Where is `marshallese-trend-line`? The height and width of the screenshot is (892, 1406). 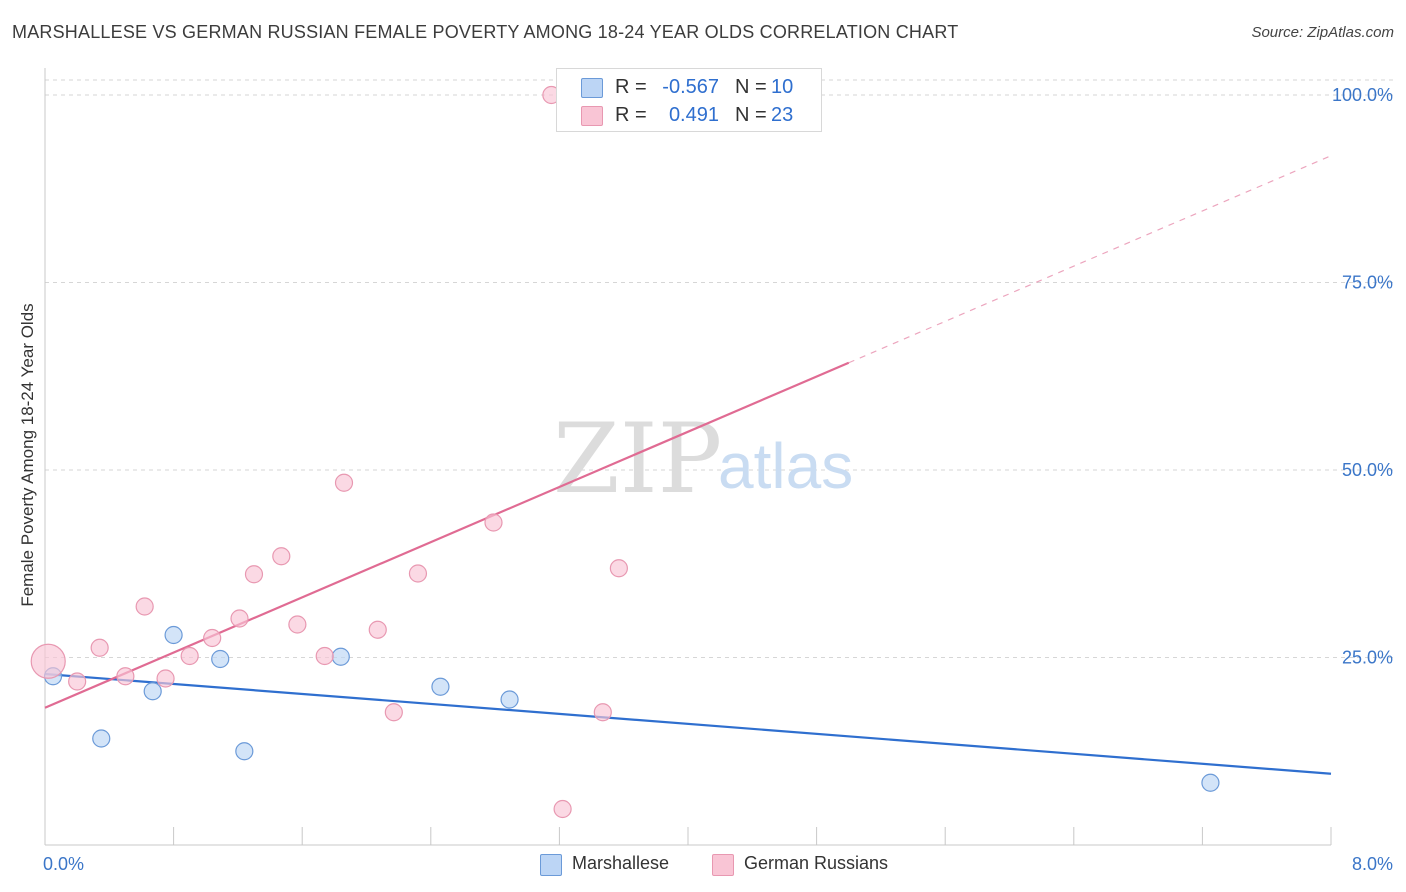
marshallese-trend-line is located at coordinates (688, 723).